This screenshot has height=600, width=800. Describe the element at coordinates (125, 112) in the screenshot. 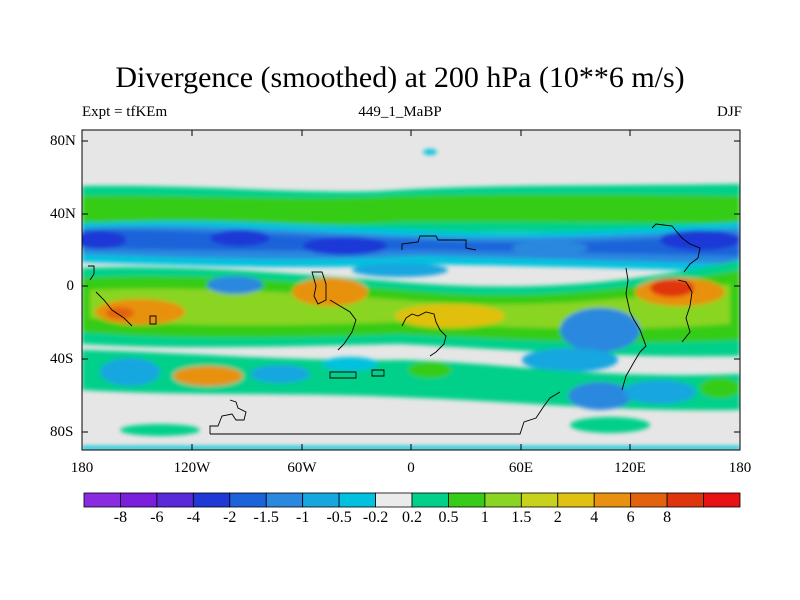

I see `experiment-label: Expt = tfKEm` at that location.